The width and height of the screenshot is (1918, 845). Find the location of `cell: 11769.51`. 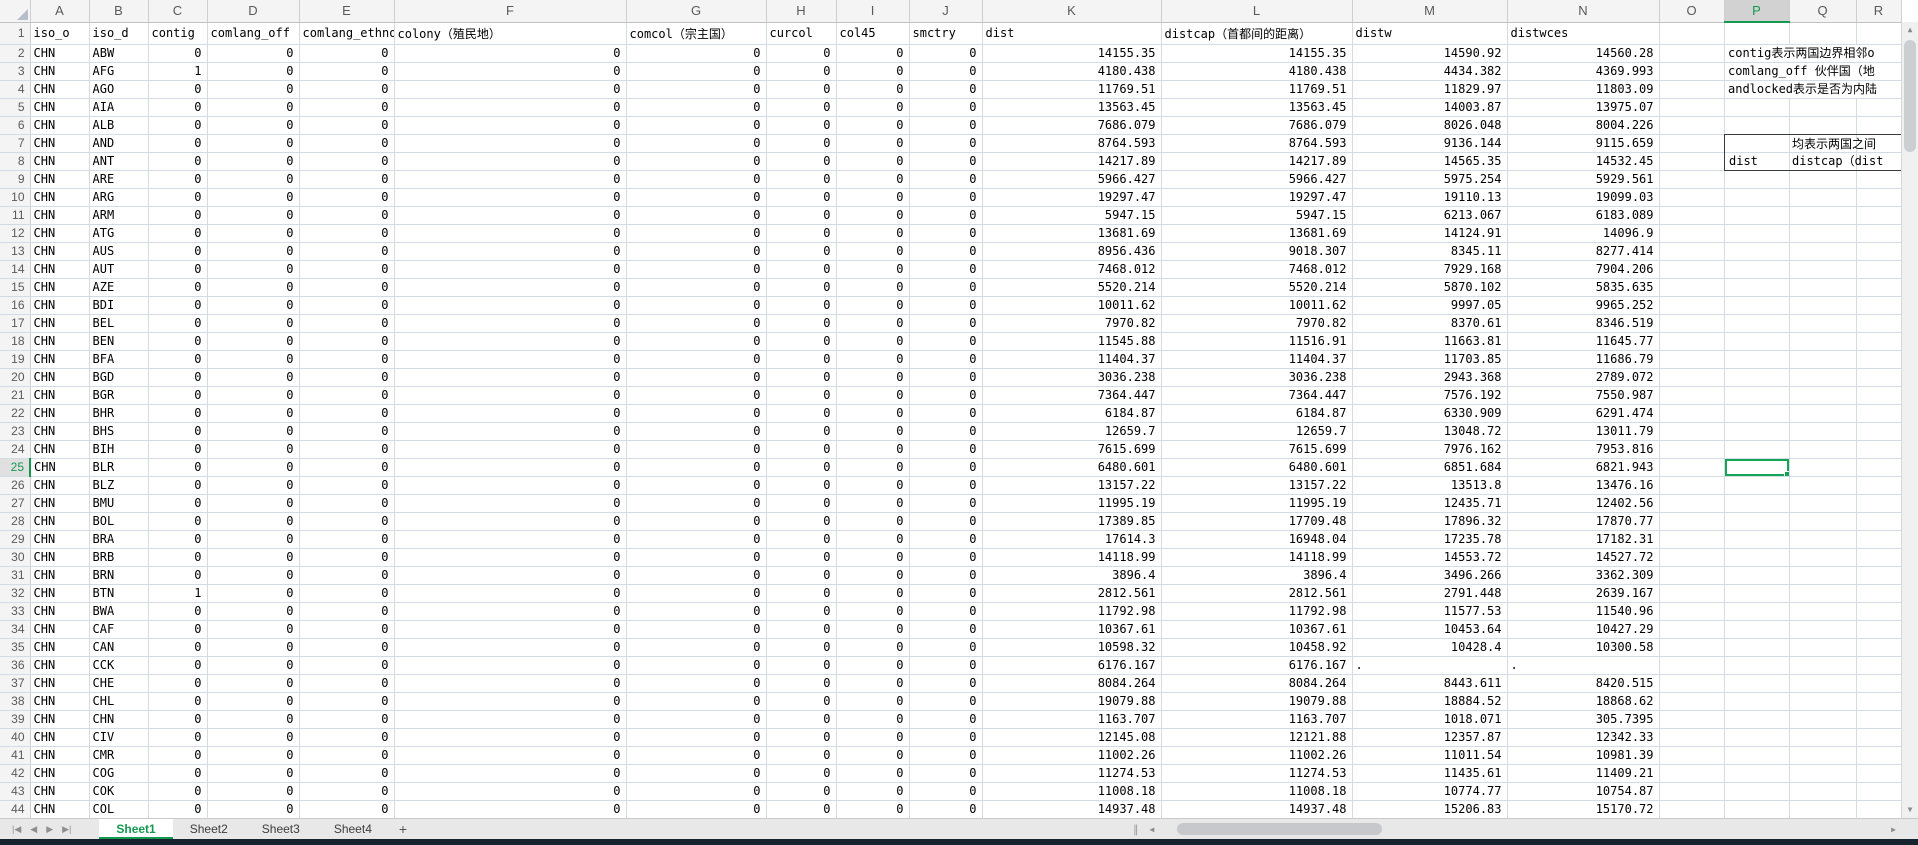

cell: 11769.51 is located at coordinates (1257, 89).